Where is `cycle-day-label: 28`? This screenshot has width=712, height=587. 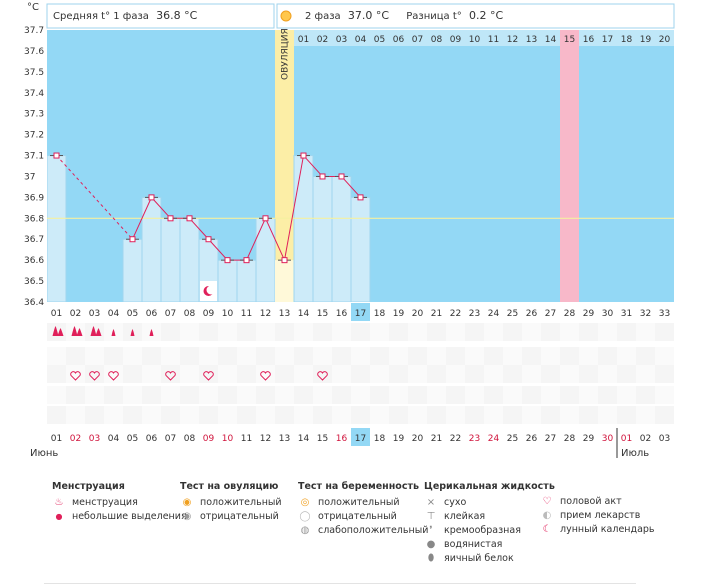
cycle-day-label: 28 is located at coordinates (570, 314).